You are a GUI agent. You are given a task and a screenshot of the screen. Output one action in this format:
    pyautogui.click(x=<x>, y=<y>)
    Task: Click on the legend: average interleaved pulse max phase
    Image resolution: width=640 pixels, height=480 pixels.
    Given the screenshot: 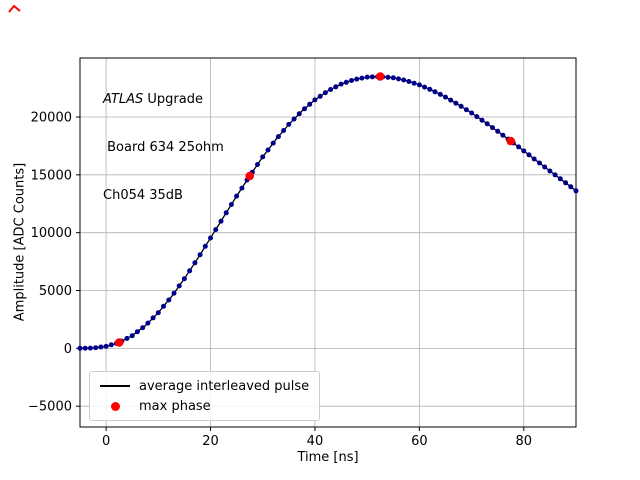 What is the action you would take?
    pyautogui.click(x=205, y=396)
    